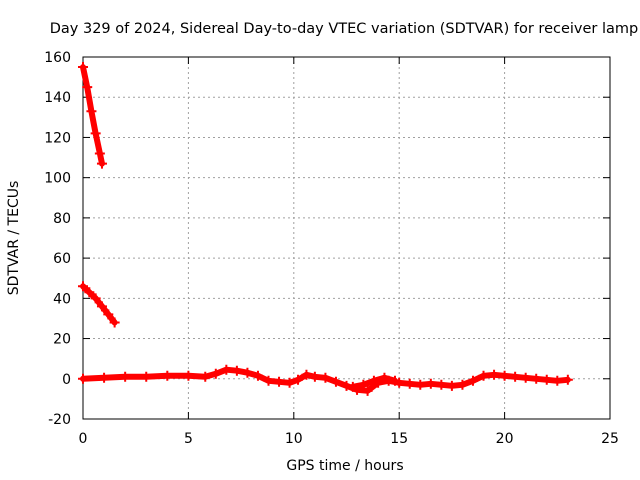  I want to click on y-tick-label: 60, so click(62, 259).